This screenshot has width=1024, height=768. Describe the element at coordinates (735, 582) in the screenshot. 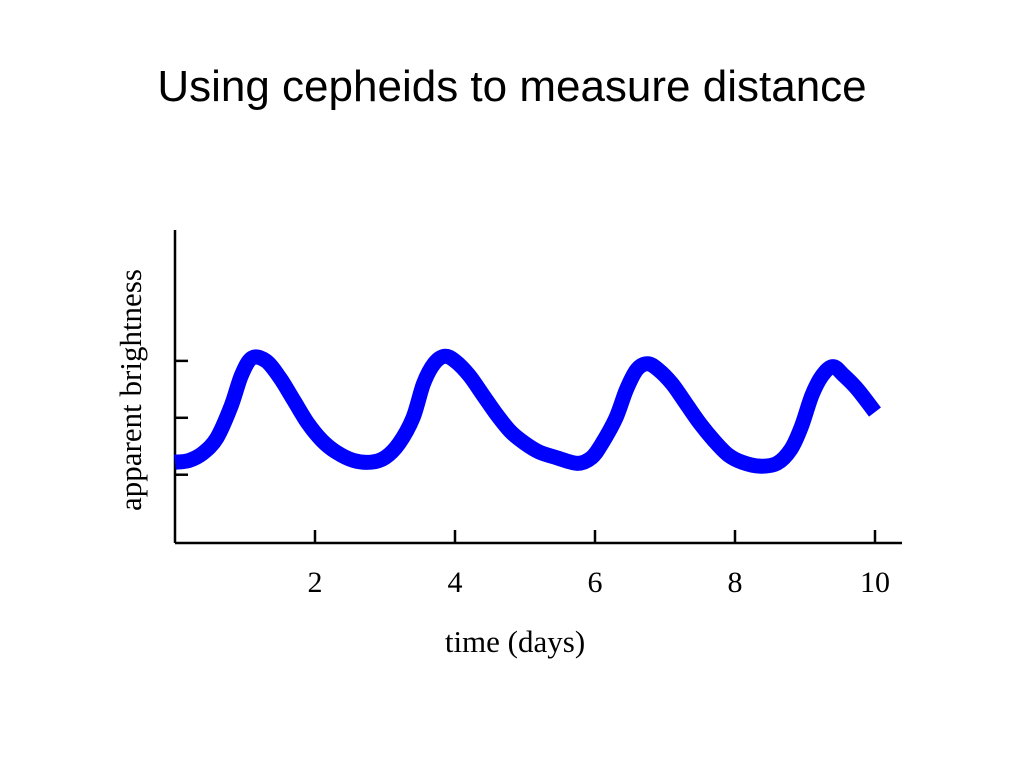

I see `x-tick-label: 8` at that location.